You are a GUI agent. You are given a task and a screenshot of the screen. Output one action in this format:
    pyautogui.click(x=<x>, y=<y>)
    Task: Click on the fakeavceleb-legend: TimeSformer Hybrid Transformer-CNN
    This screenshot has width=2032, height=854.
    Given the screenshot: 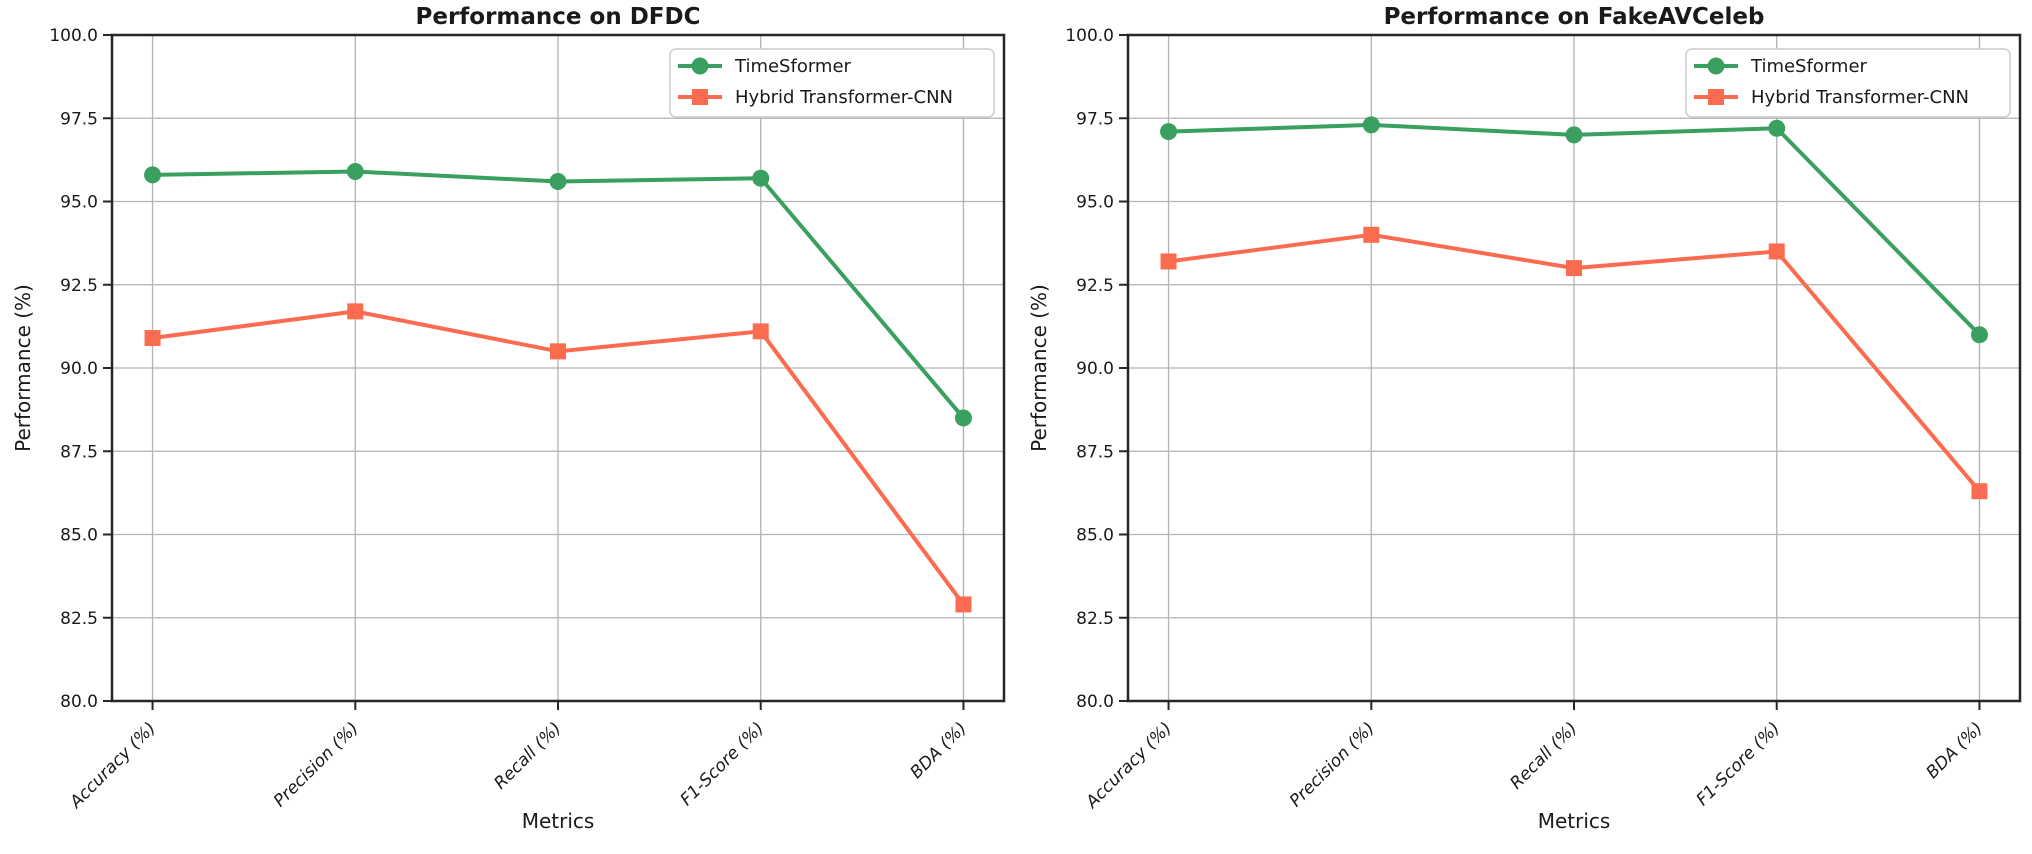 What is the action you would take?
    pyautogui.click(x=1848, y=83)
    